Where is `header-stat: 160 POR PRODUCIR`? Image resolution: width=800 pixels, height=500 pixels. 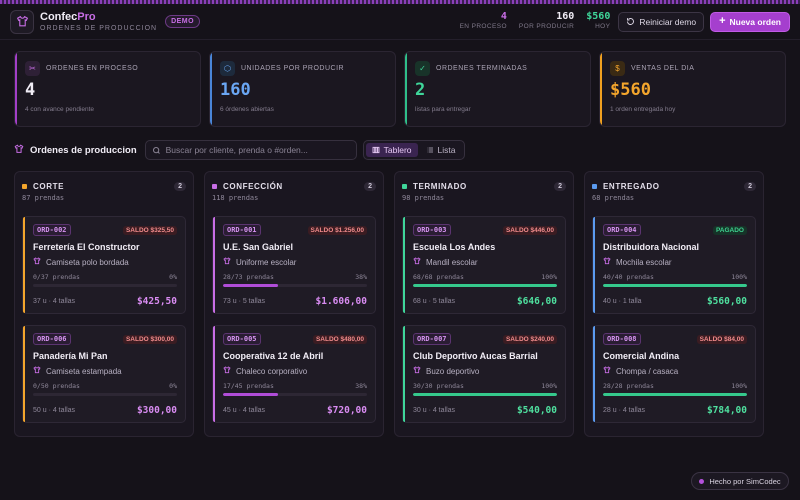
header-stat: 160 POR PRODUCIR is located at coordinates (546, 21).